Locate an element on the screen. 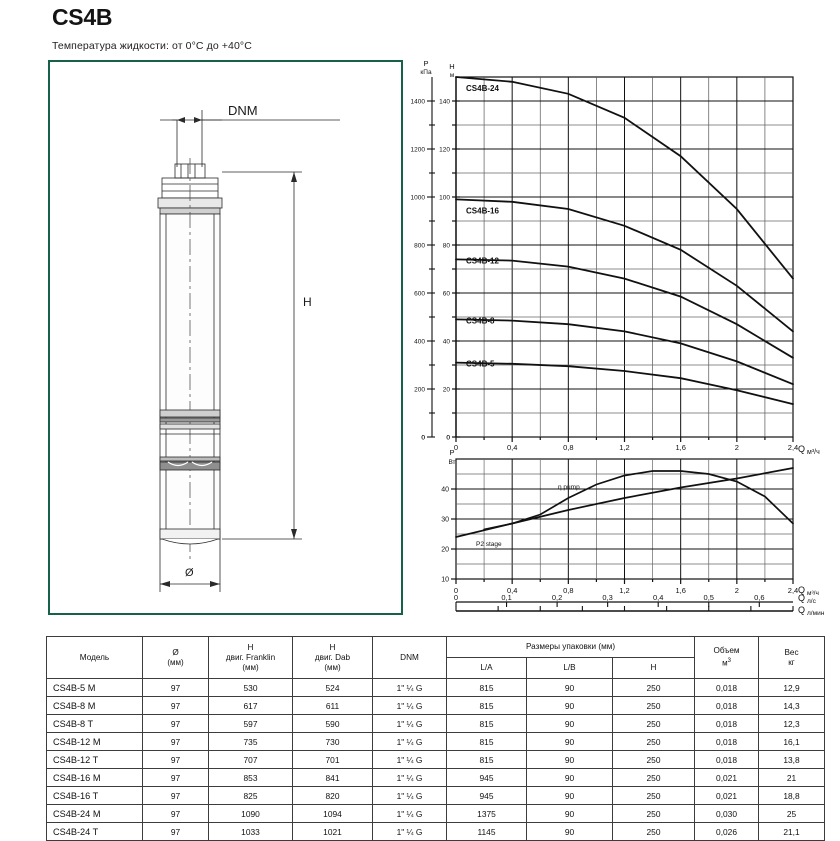  col-header-h-franklin-l3: (мм) is located at coordinates (250, 667).